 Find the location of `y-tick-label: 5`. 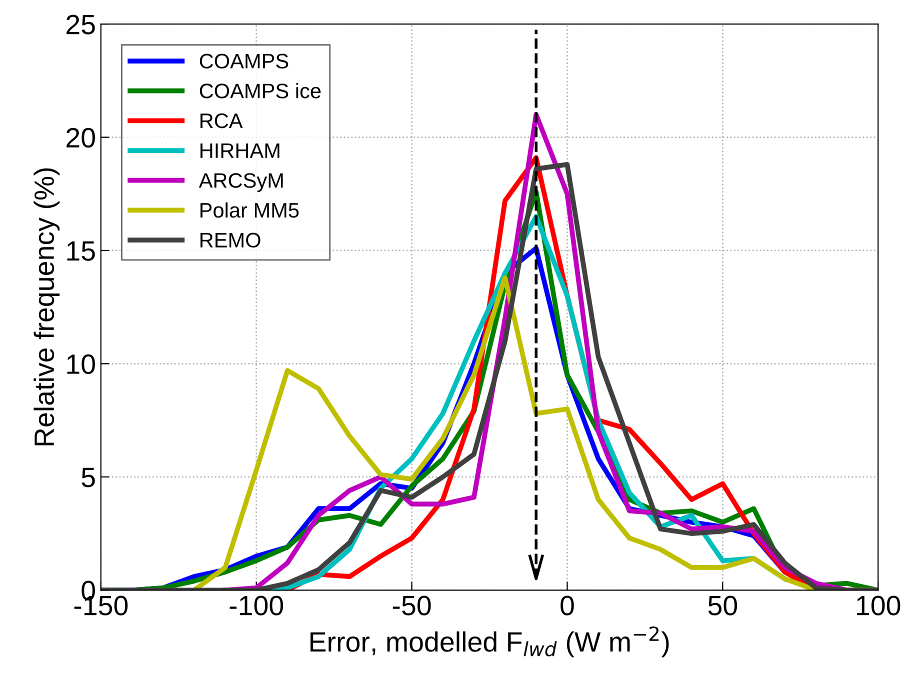

y-tick-label: 5 is located at coordinates (88, 478).